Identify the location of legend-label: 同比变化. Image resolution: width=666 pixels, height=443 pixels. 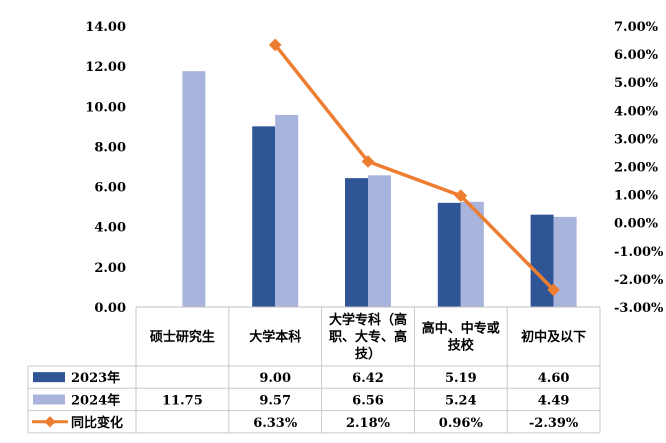
(97, 423).